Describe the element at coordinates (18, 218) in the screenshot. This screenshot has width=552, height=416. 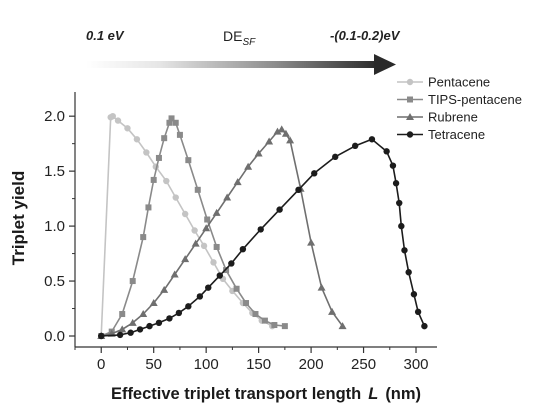
I see `y-axis-title: Triplet yield` at that location.